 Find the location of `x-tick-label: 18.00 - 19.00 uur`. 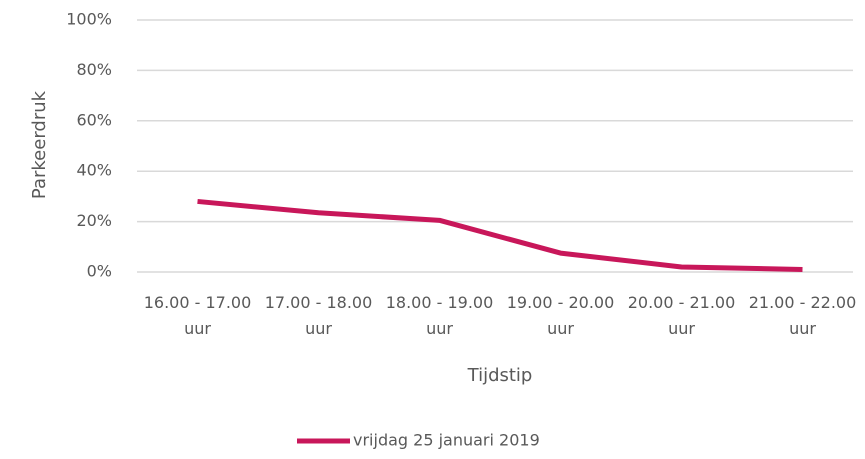

x-tick-label: 18.00 - 19.00 uur is located at coordinates (439, 315).